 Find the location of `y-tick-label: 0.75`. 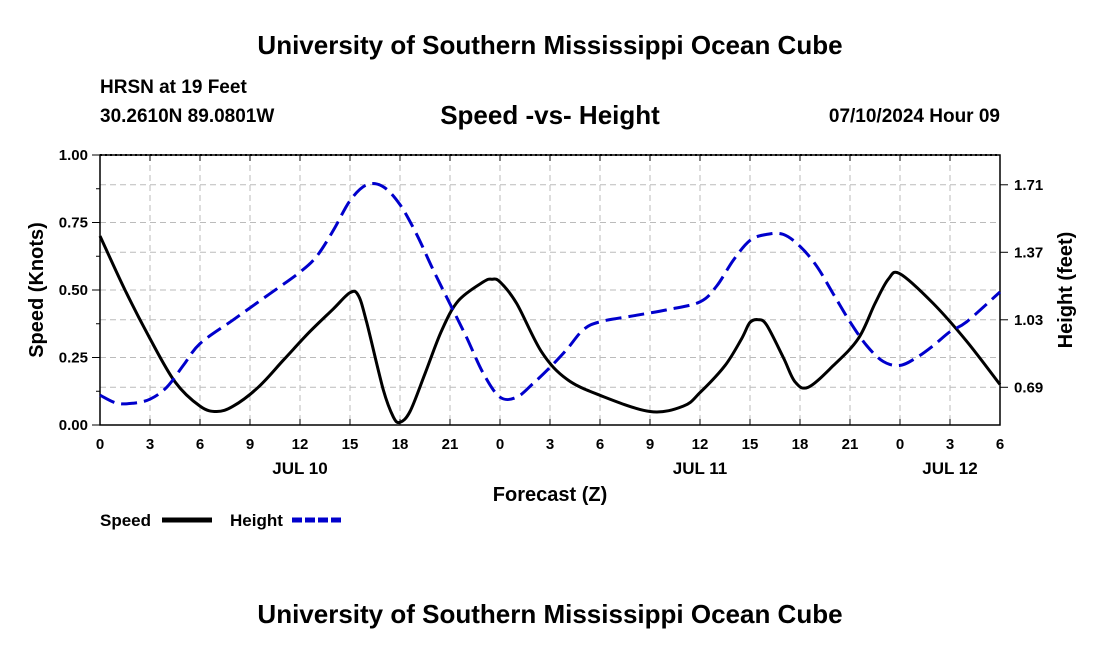

y-tick-label: 0.75 is located at coordinates (73, 223).